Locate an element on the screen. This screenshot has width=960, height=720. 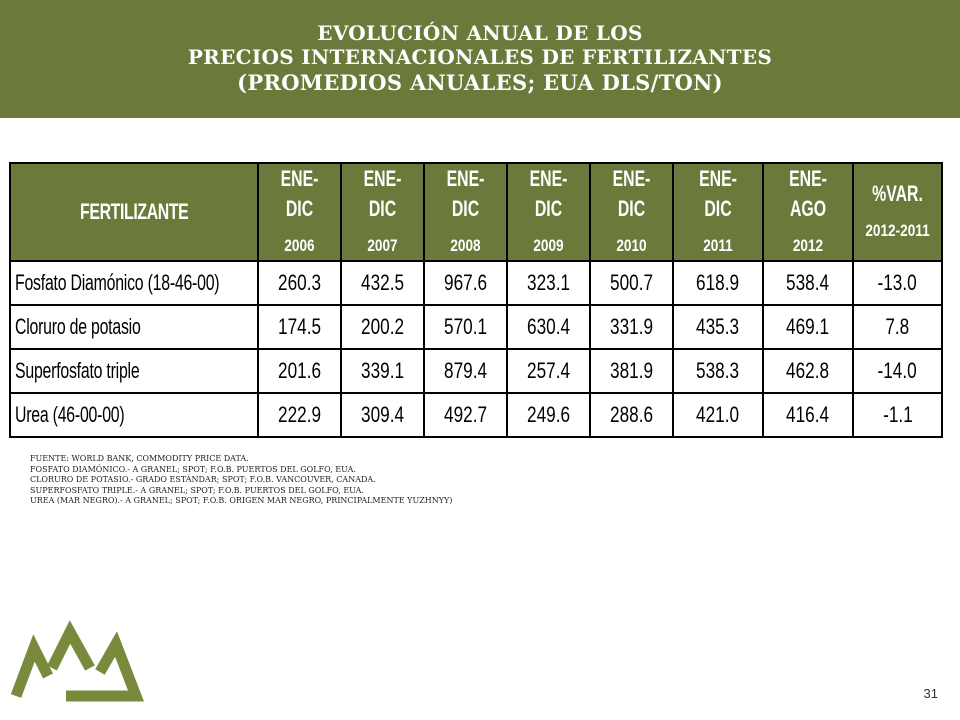
table-cell: 331.9 is located at coordinates (631, 327).